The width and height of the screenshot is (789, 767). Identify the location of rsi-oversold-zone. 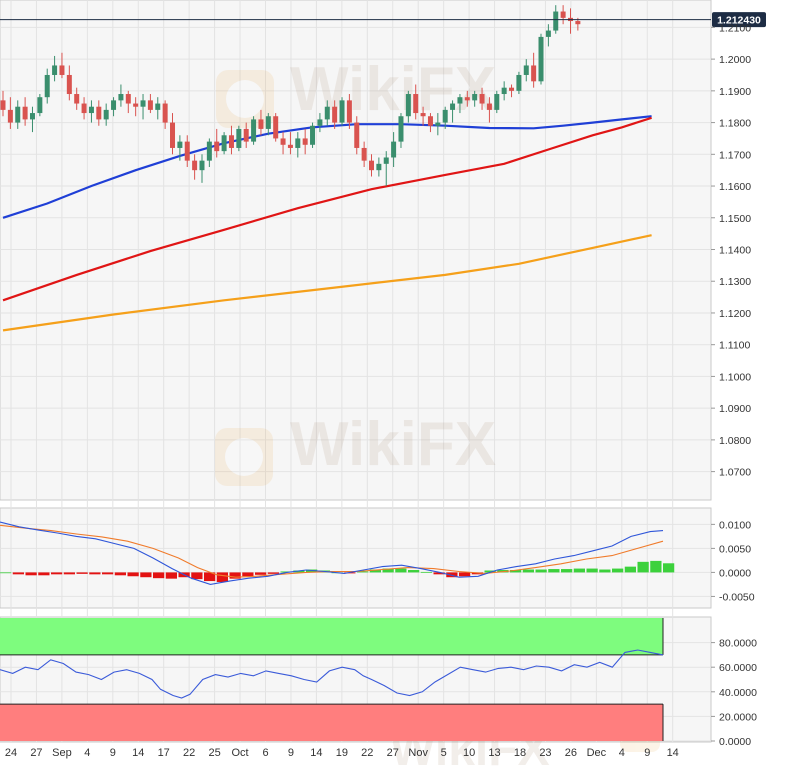
(331, 722).